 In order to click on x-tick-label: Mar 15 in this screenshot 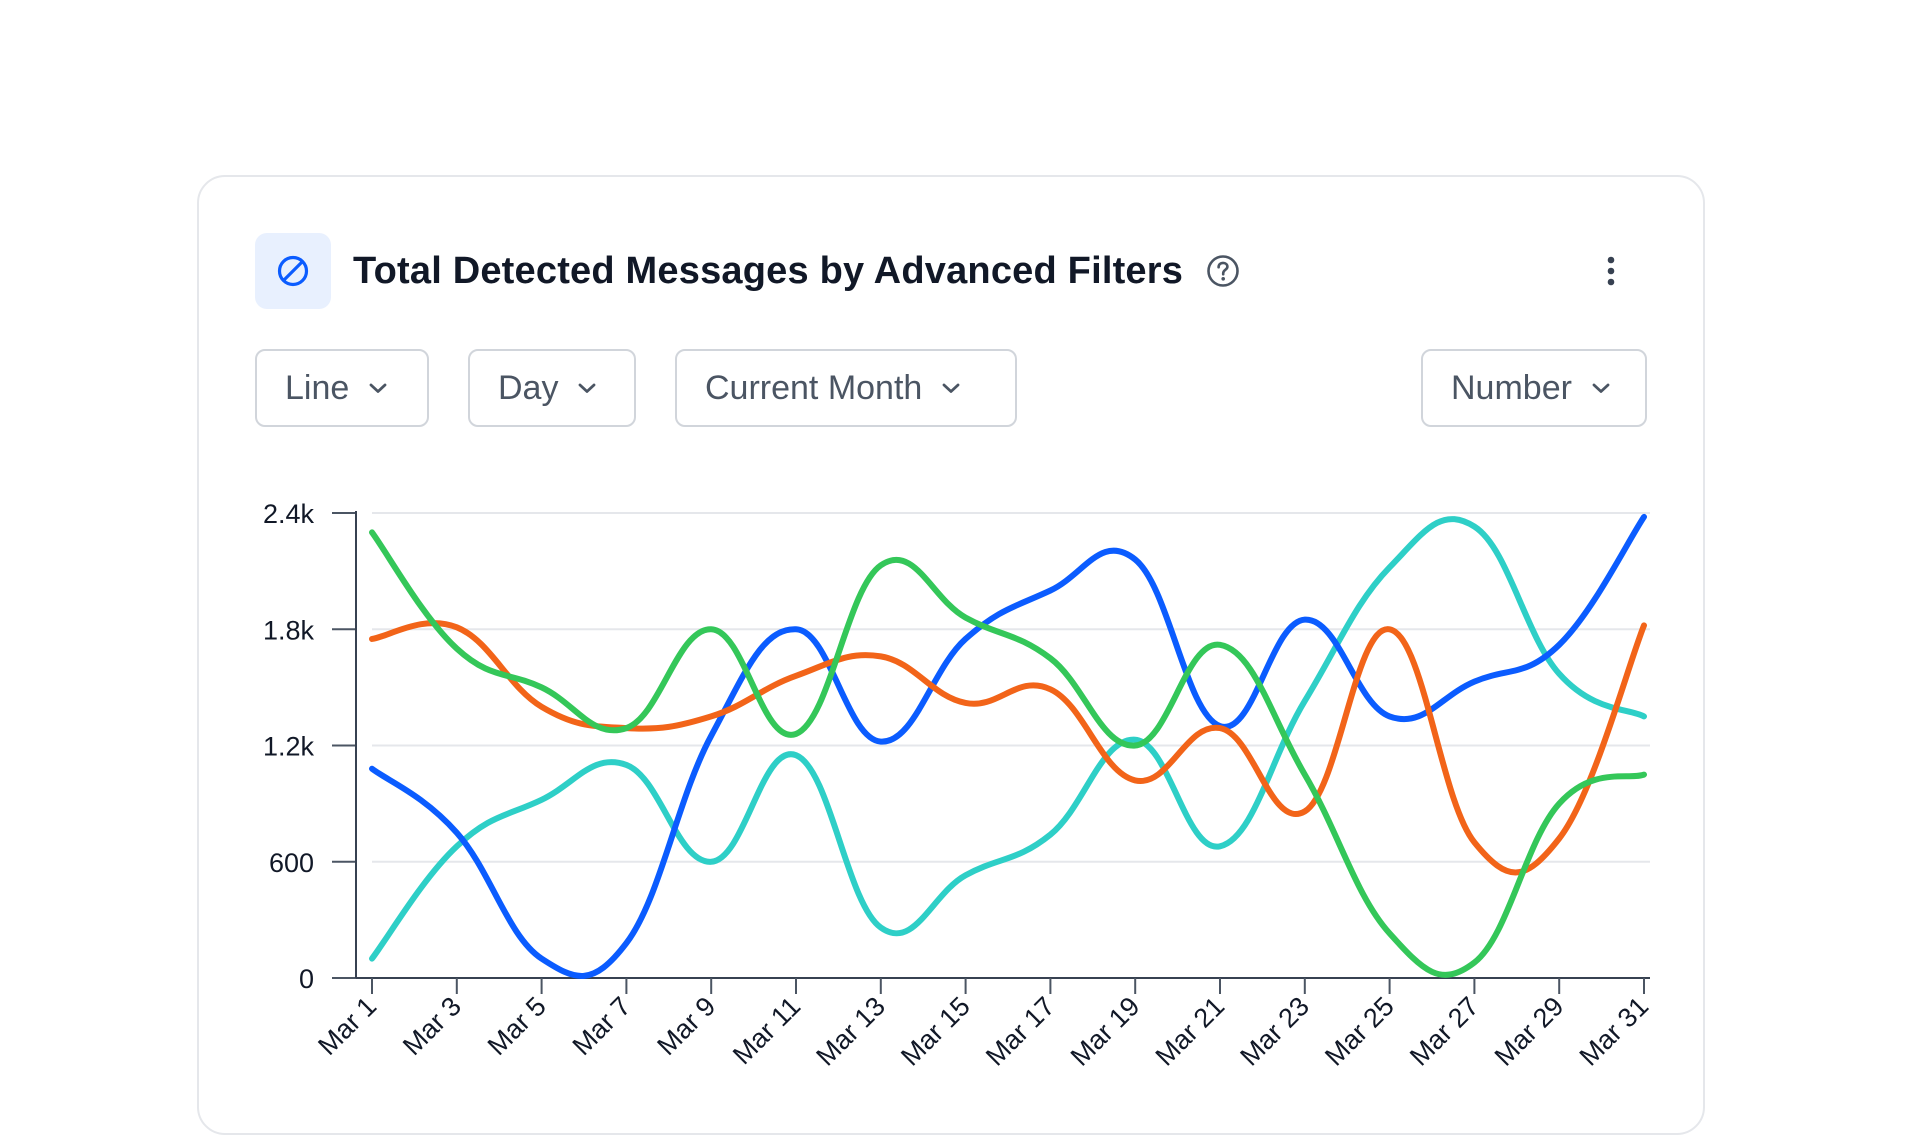, I will do `click(935, 1031)`.